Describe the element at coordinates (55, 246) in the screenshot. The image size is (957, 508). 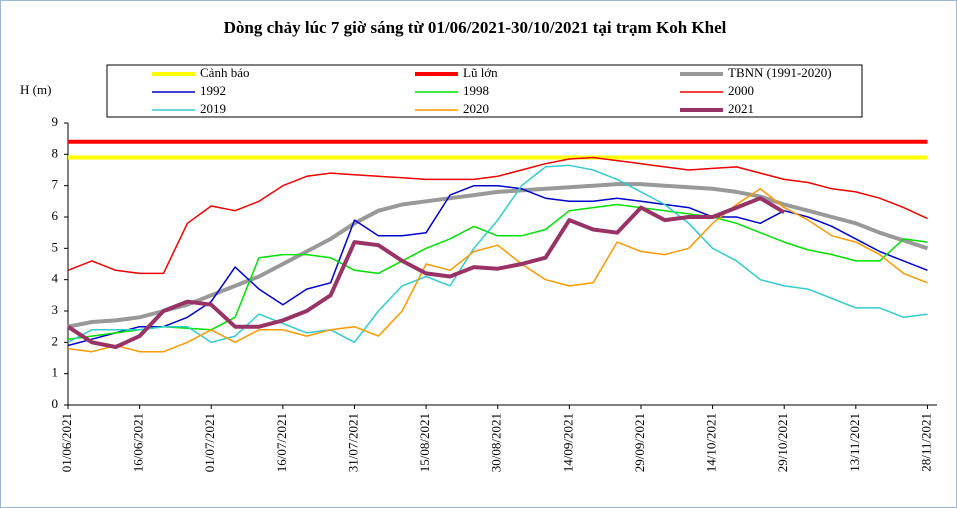
I see `y-tick-label: 5` at that location.